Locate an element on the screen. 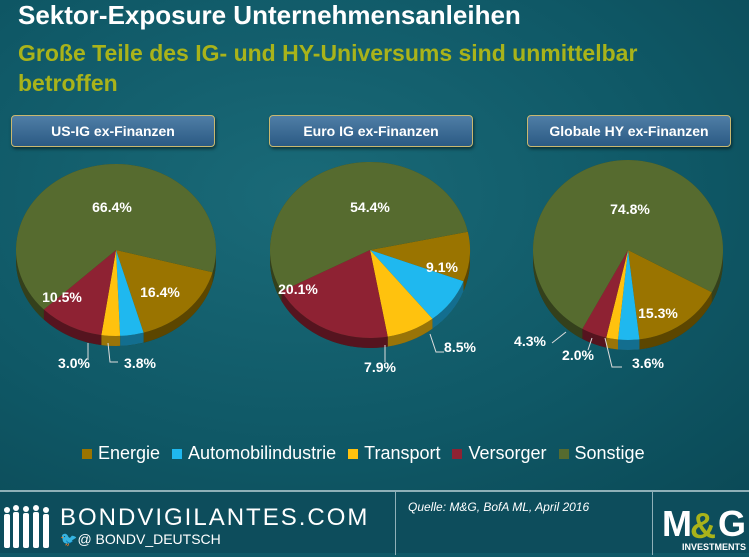  twitter-icon: 🐦 is located at coordinates (69, 539).